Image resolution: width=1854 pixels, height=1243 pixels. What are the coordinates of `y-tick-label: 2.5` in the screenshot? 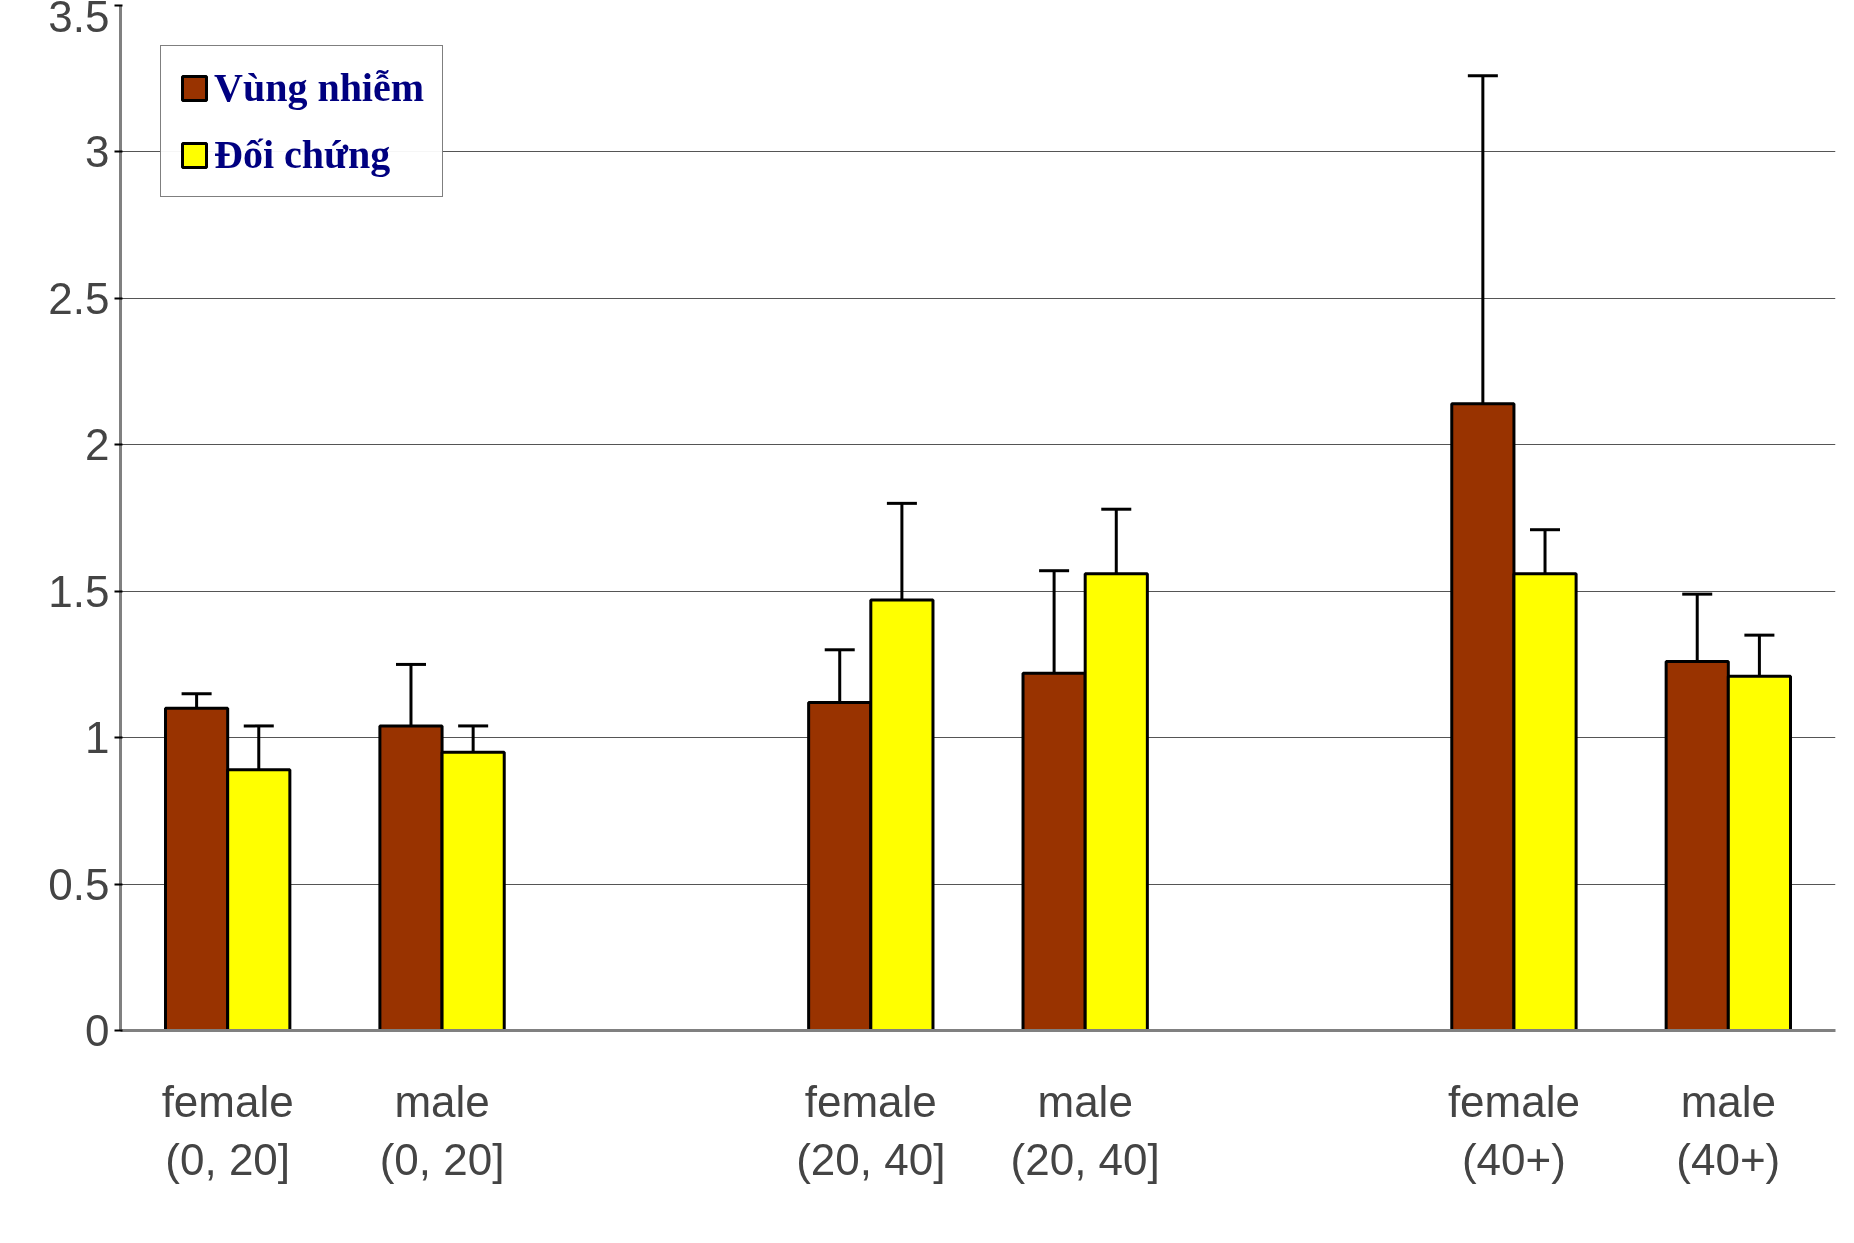 It's located at (79, 298).